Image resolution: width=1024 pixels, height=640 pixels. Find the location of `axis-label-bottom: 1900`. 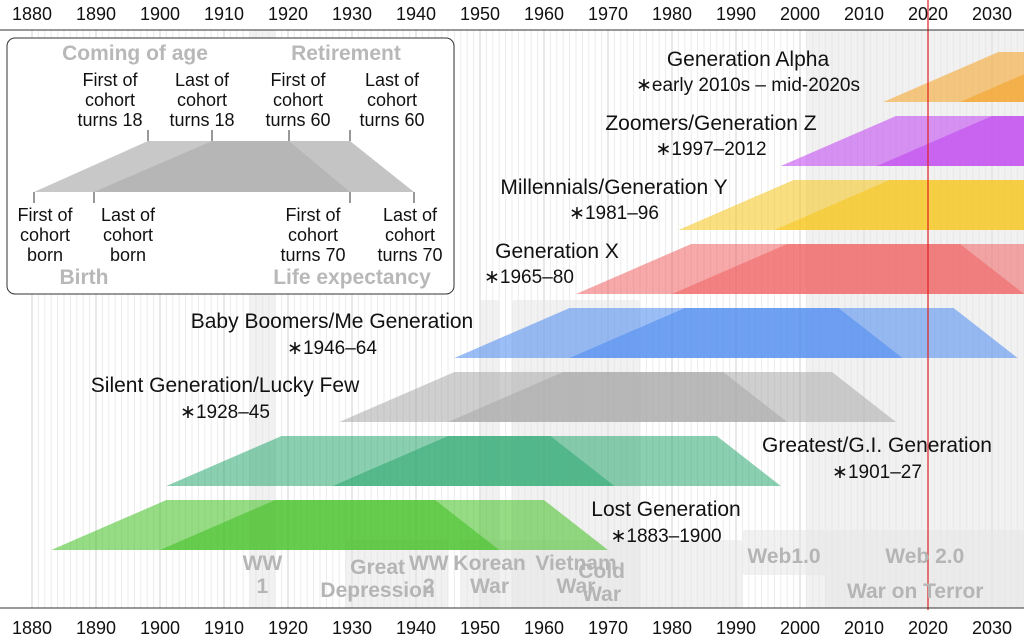

axis-label-bottom: 1900 is located at coordinates (160, 628).